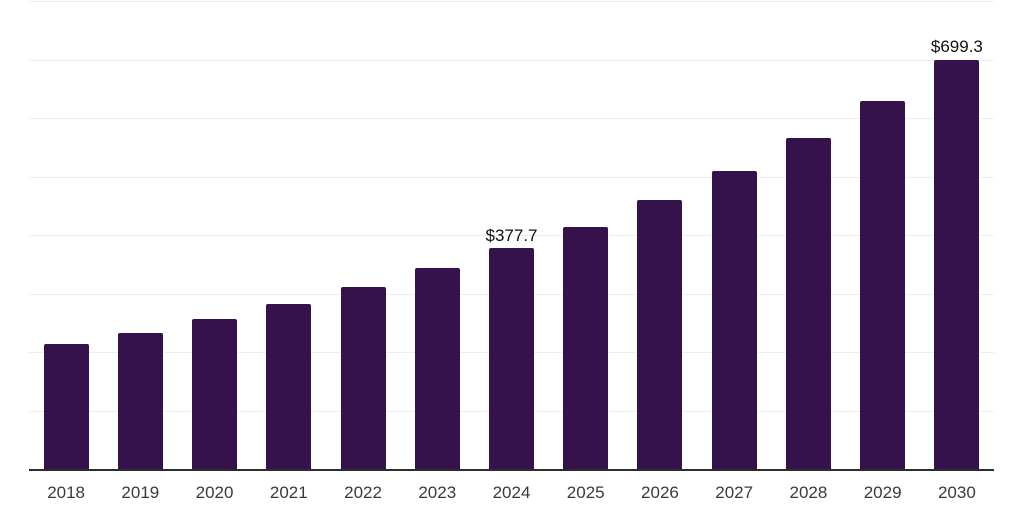  What do you see at coordinates (882, 492) in the screenshot?
I see `x-axis-label-2029: 2029` at bounding box center [882, 492].